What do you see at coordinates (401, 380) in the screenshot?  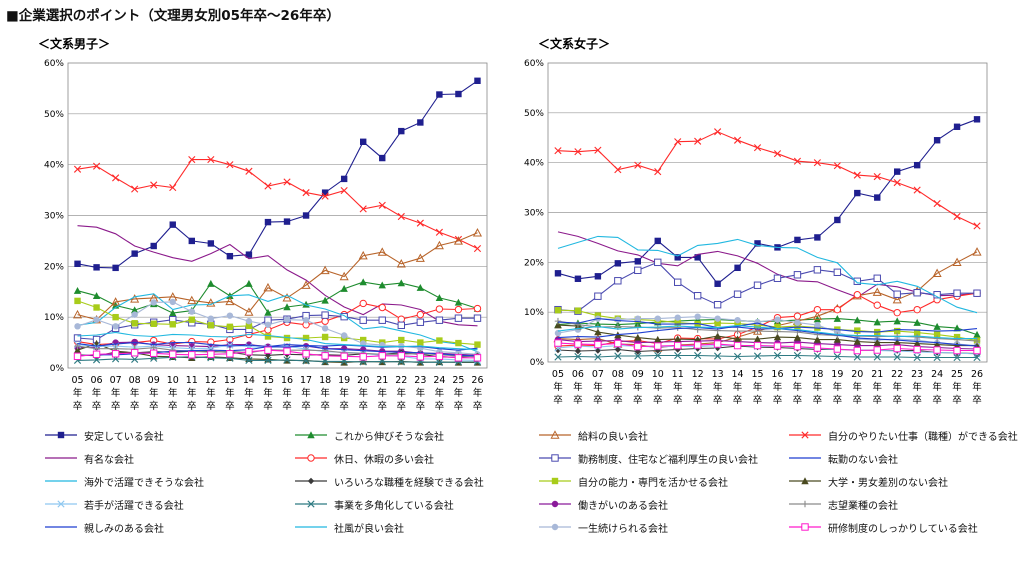 I see `x-tick-label: 22` at bounding box center [401, 380].